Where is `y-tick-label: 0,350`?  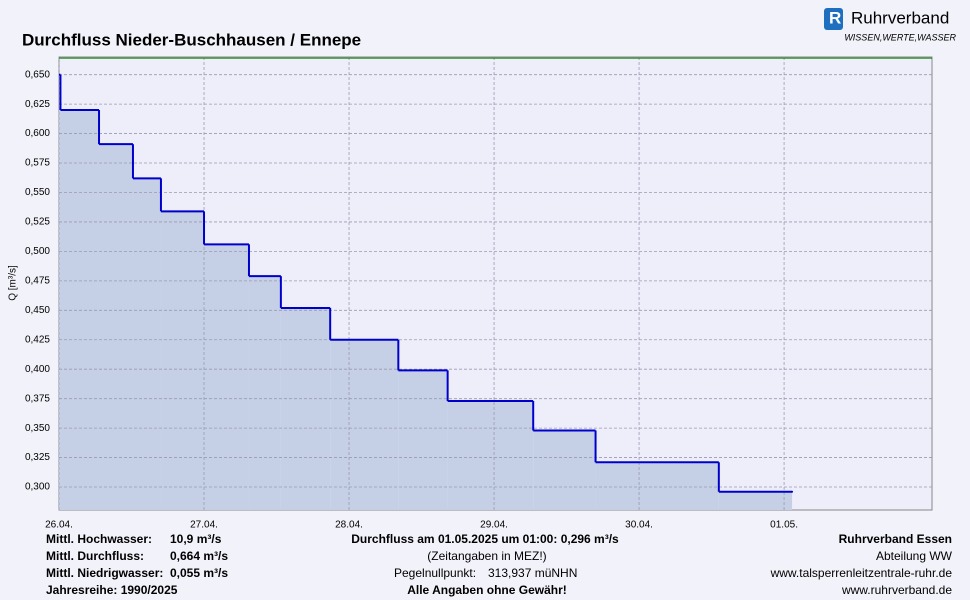
y-tick-label: 0,350 is located at coordinates (37, 428).